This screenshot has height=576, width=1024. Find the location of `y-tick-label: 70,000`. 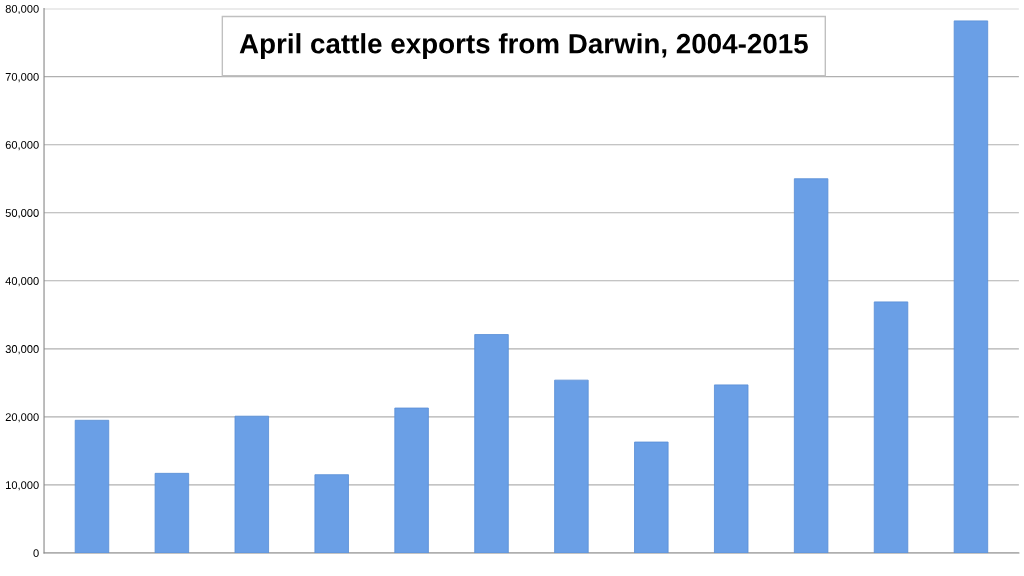

y-tick-label: 70,000 is located at coordinates (22, 77).